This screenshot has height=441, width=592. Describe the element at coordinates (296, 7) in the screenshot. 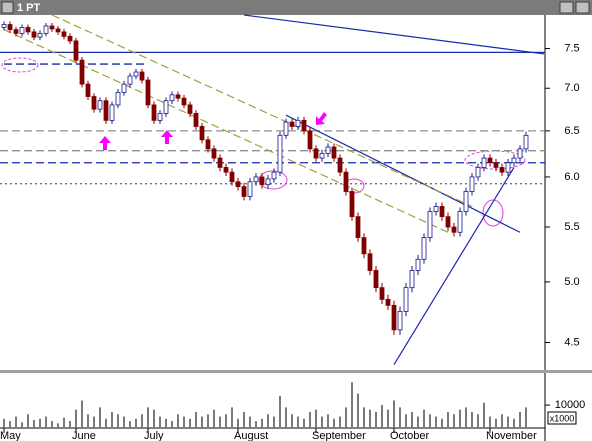

I see `title-bar` at that location.